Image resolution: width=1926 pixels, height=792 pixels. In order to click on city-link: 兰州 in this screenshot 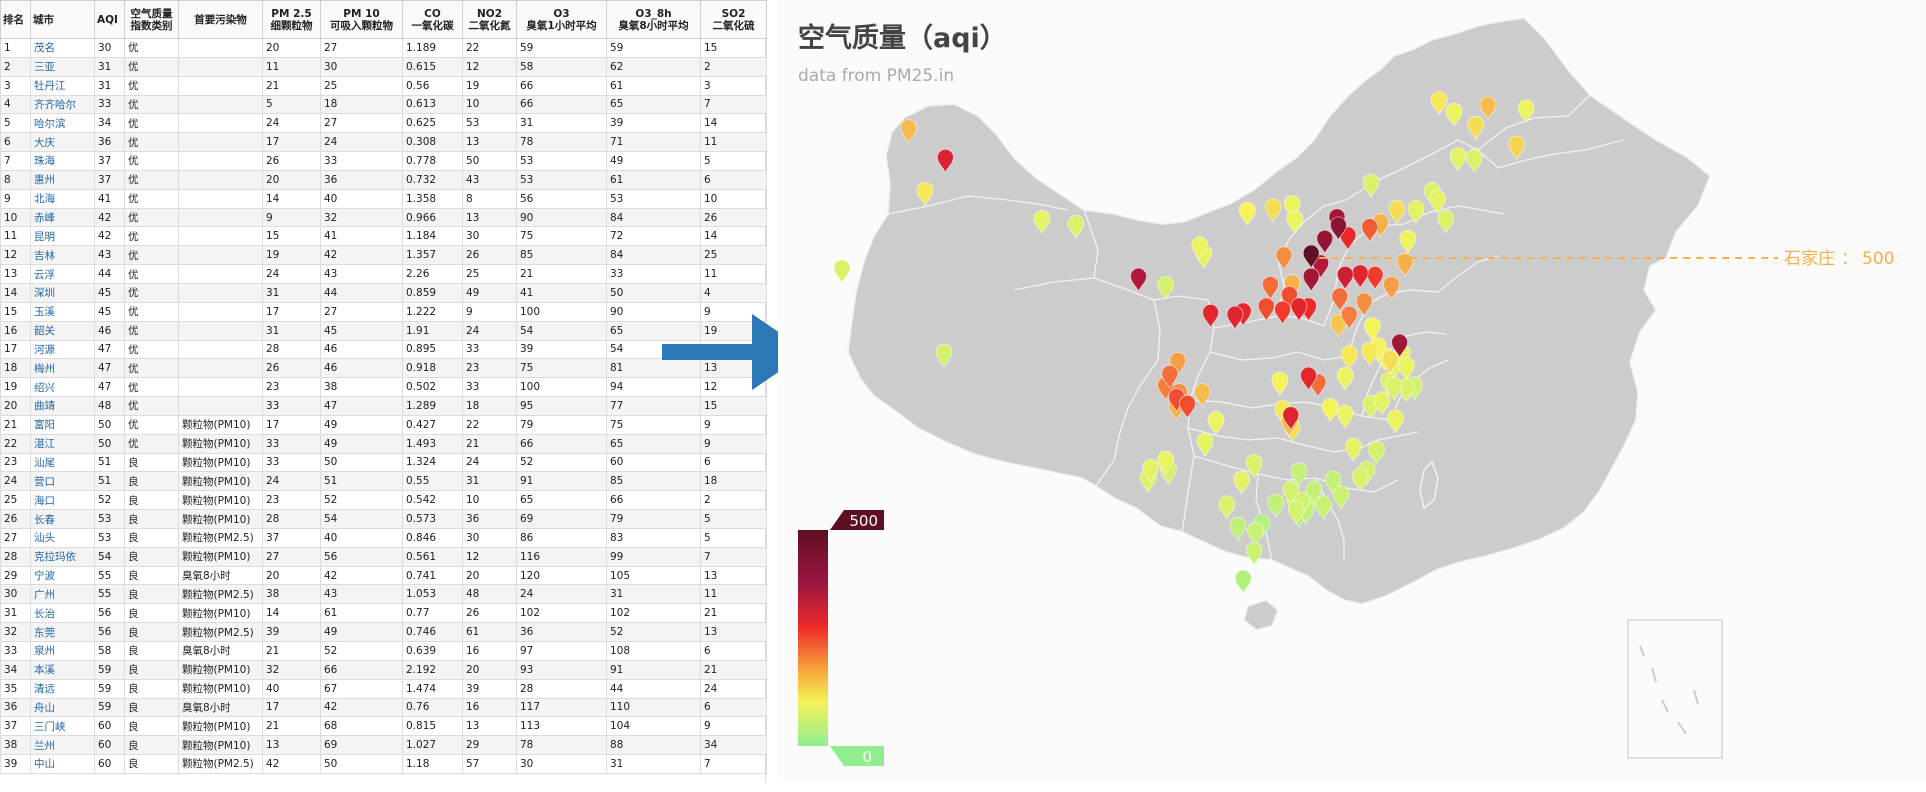, I will do `click(62, 745)`.